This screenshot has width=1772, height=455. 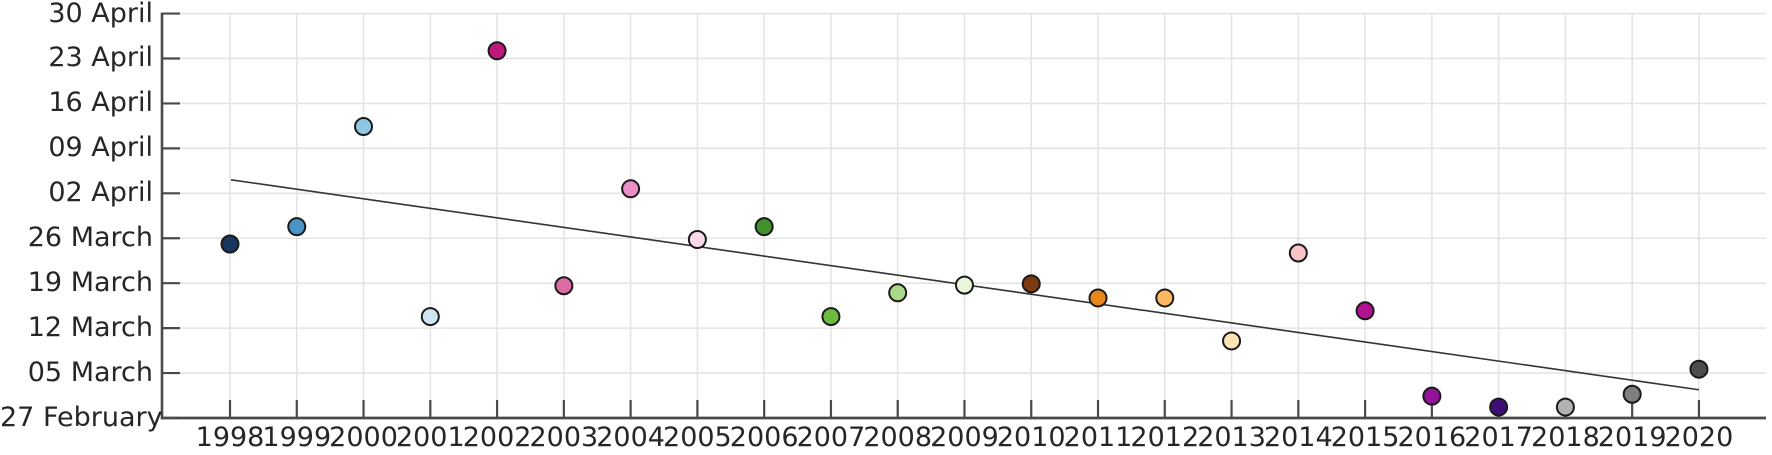 I want to click on x-tick-label-2018: 2018, so click(x=1565, y=437).